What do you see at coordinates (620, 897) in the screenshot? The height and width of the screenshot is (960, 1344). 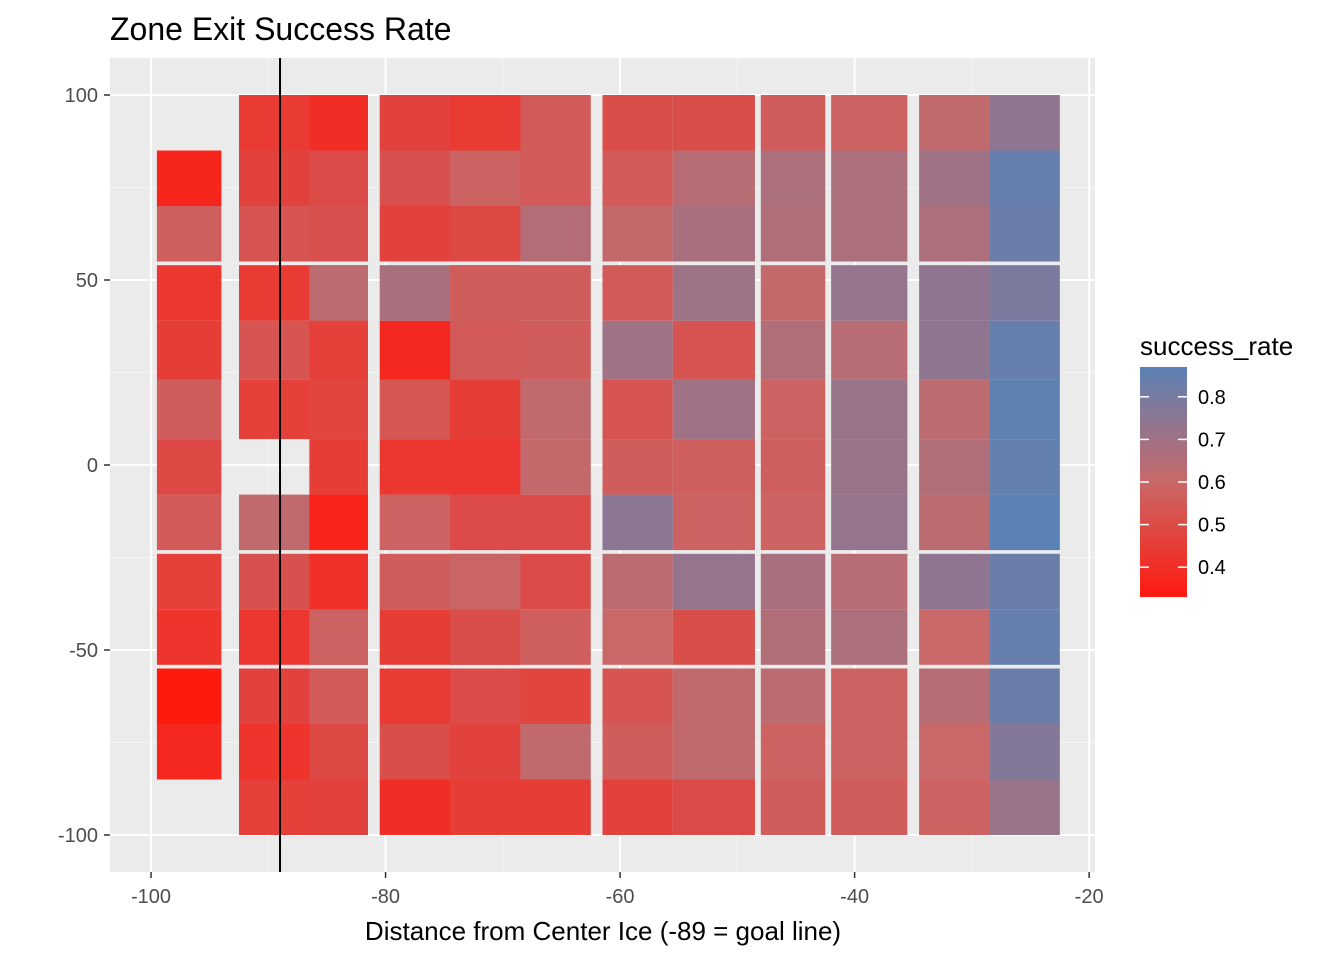 I see `x-tick-label: -60` at bounding box center [620, 897].